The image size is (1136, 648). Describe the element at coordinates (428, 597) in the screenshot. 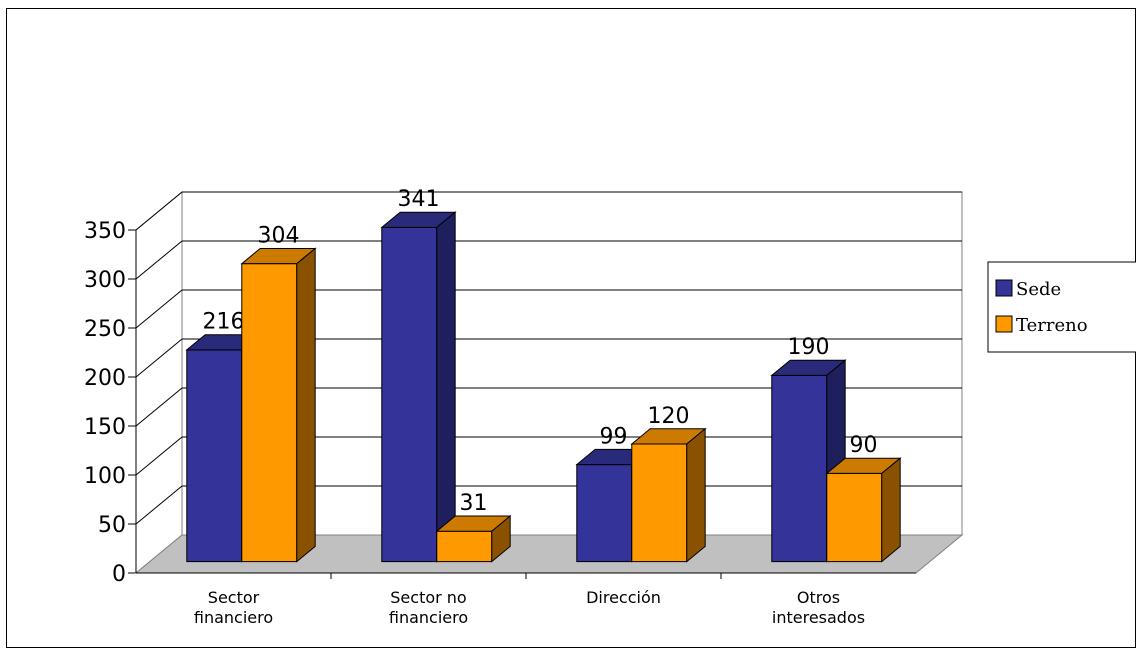

I see `x-category-label: Sector no` at that location.